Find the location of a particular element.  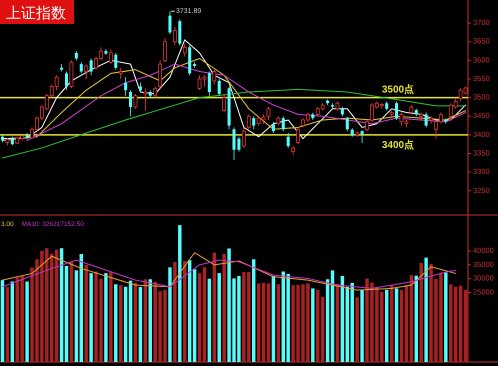

ref-line-label: 3400点 is located at coordinates (398, 144).